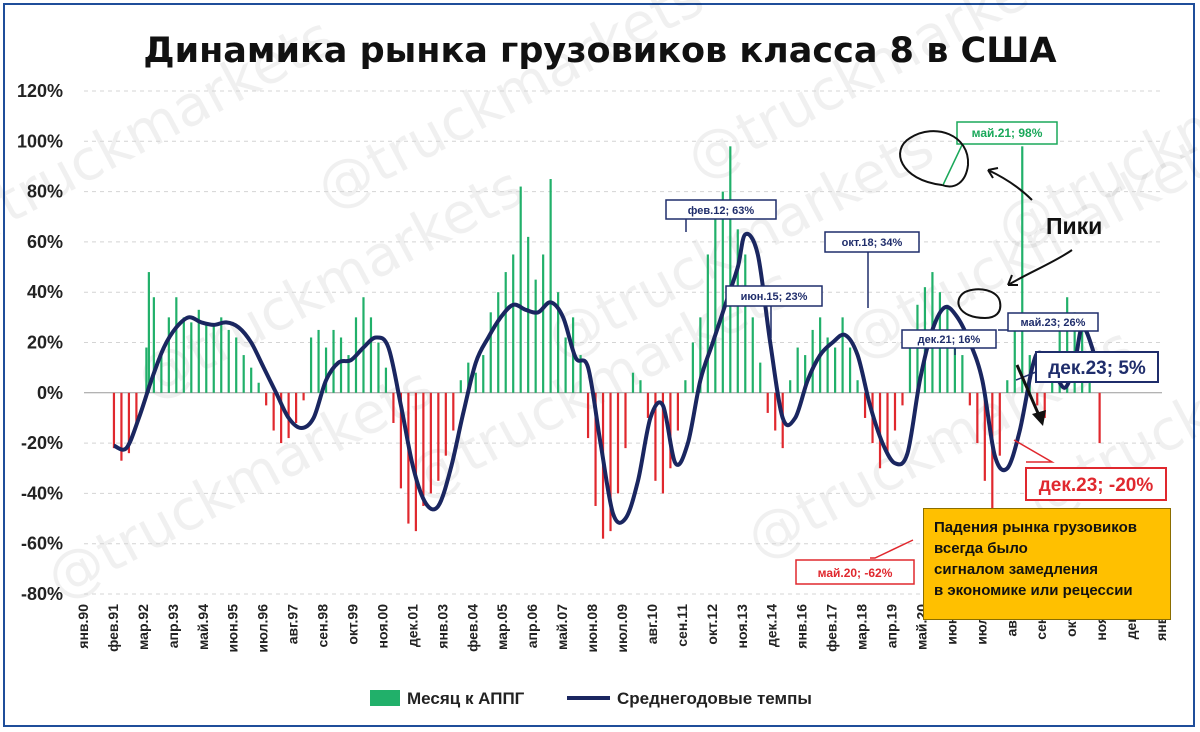 The height and width of the screenshot is (732, 1200). I want to click on peaks-label: Пики, so click(1074, 226).